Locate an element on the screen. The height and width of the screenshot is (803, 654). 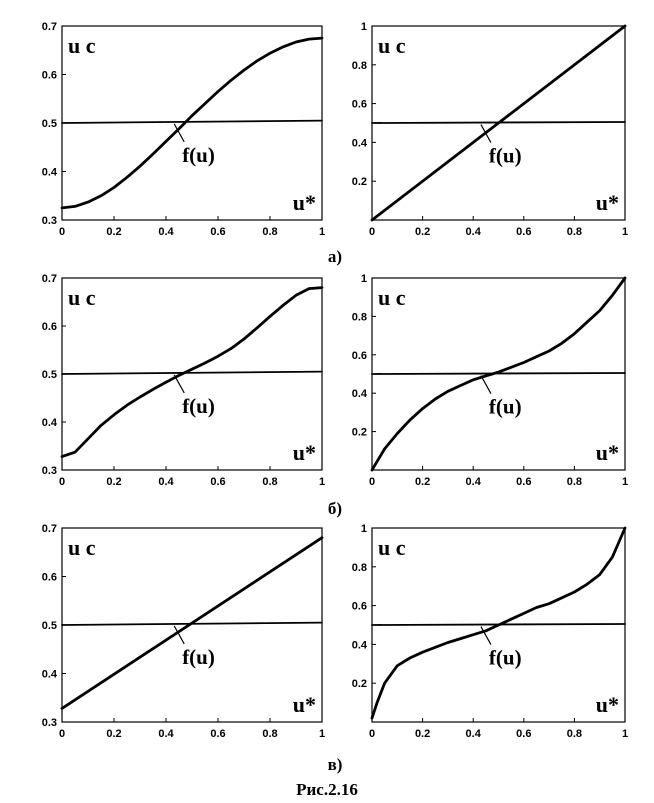
chart-panel-5: 0 0.2 0.4 0.6 0.8 1 0.2 0.4 0.6 0.8 1 u c u* f(u) is located at coordinates (490, 631).